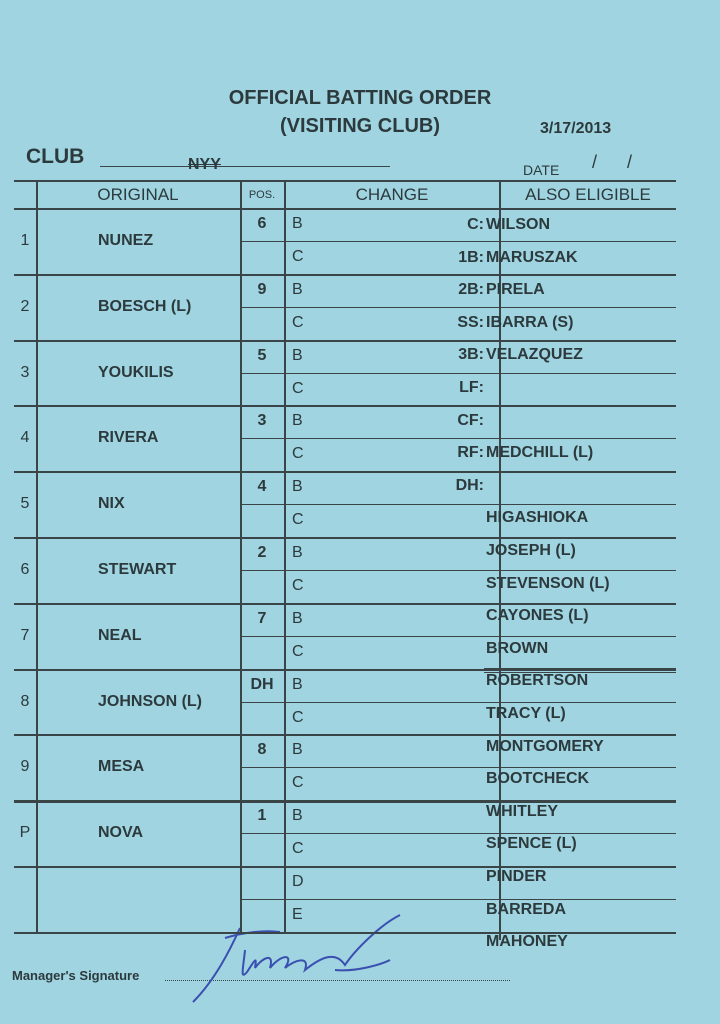  What do you see at coordinates (298, 881) in the screenshot?
I see `change-slot-d: D` at bounding box center [298, 881].